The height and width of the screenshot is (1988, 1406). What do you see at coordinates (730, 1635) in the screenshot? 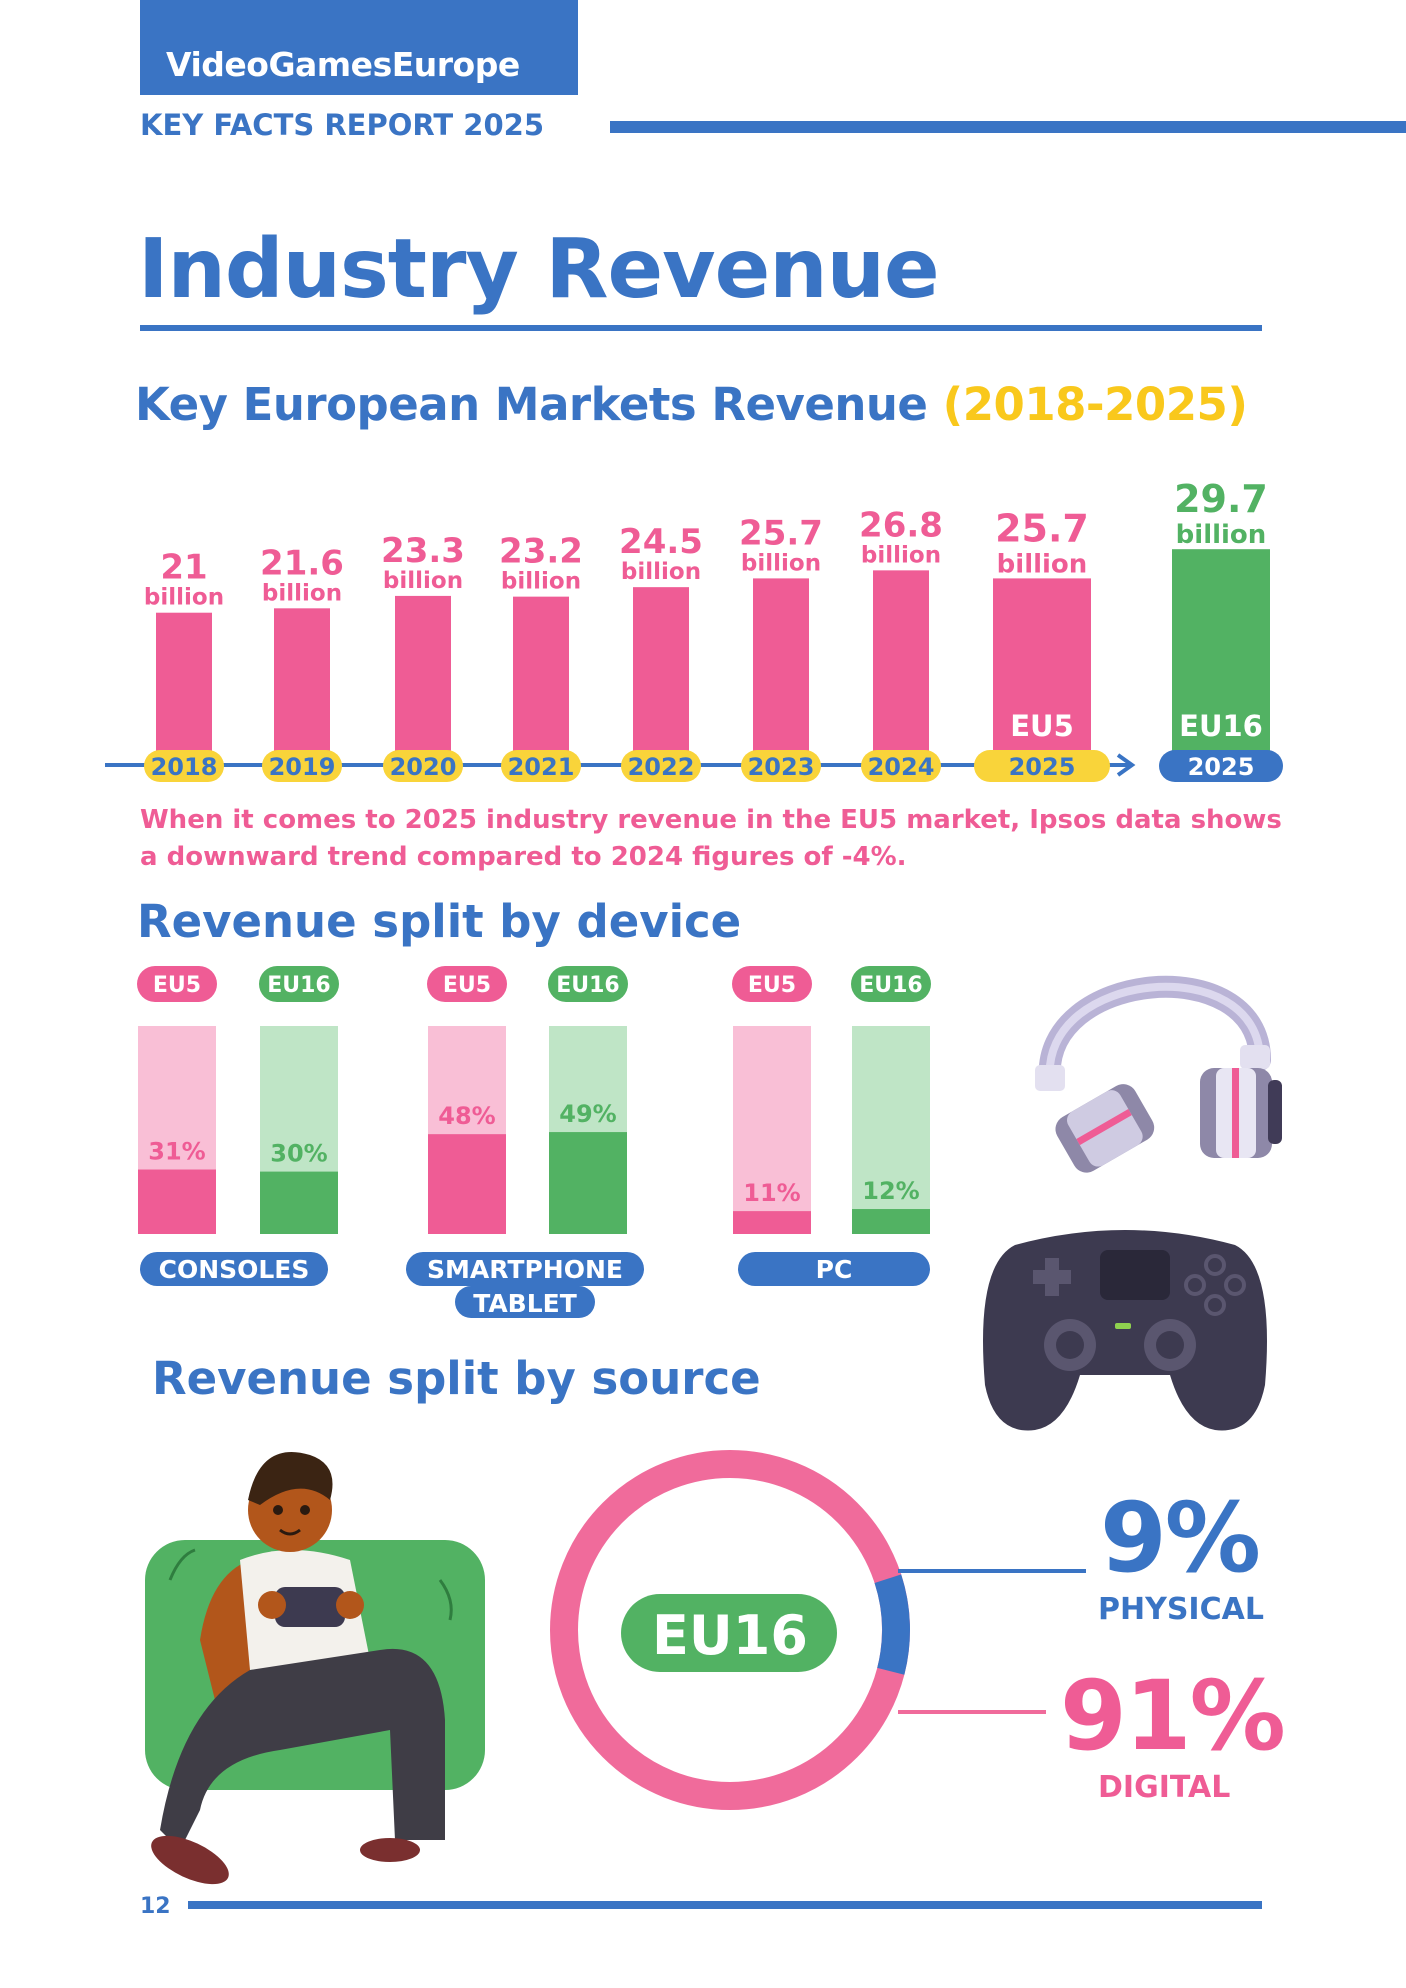
I see `donut-center-label: EU16` at bounding box center [730, 1635].